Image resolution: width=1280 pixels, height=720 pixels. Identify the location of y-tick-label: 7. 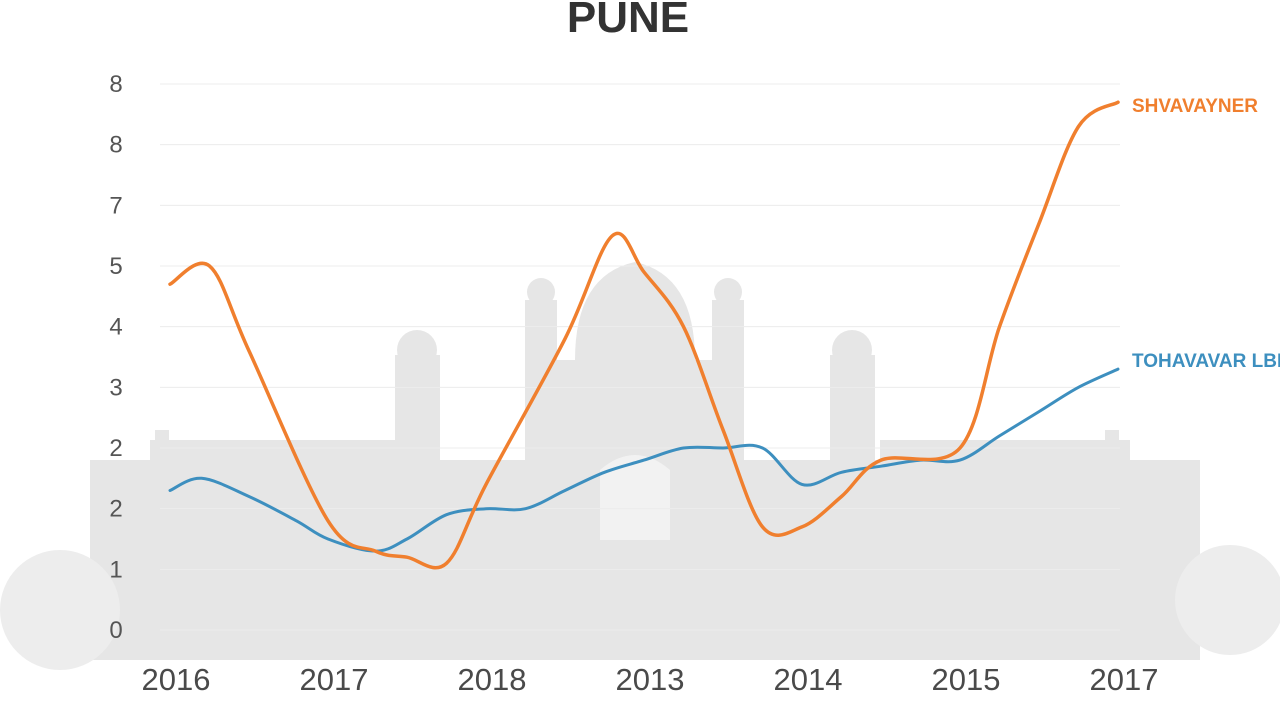
(115, 205).